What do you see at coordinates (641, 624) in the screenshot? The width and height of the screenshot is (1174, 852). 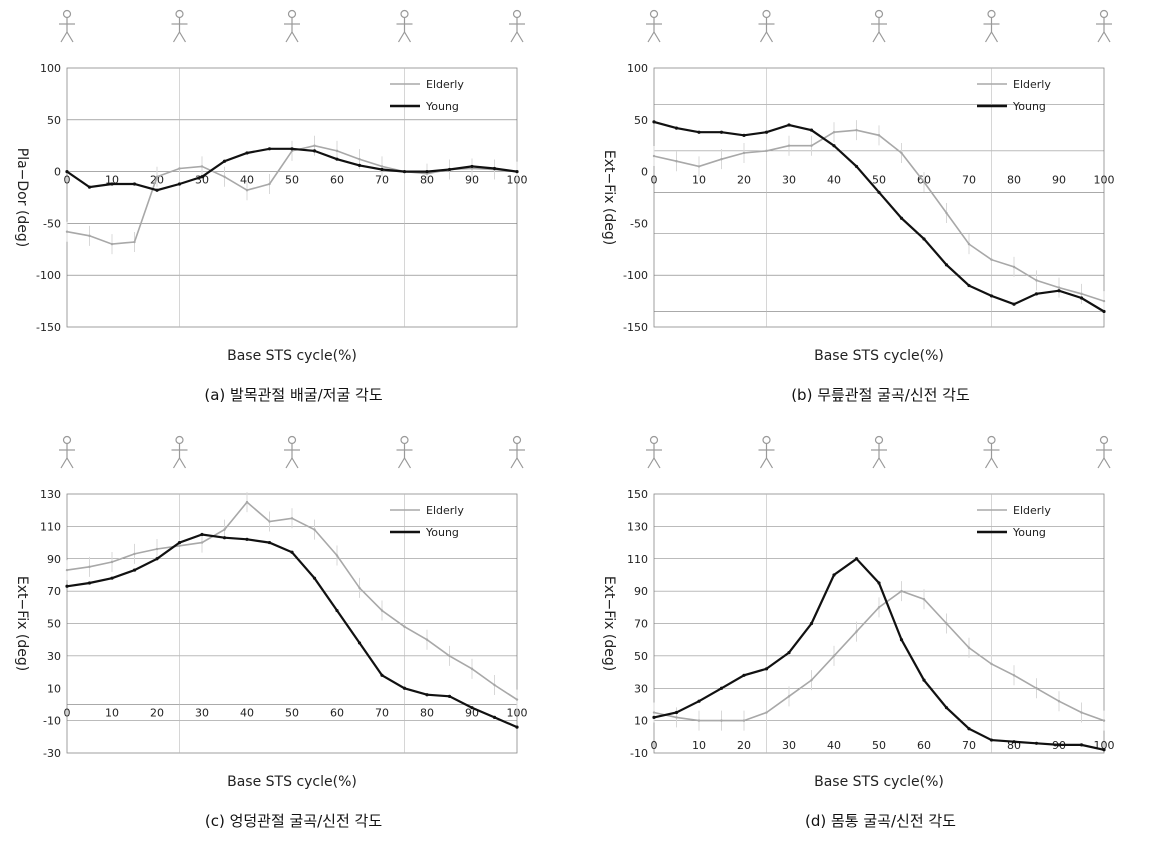 I see `y-tick-label: 70` at bounding box center [641, 624].